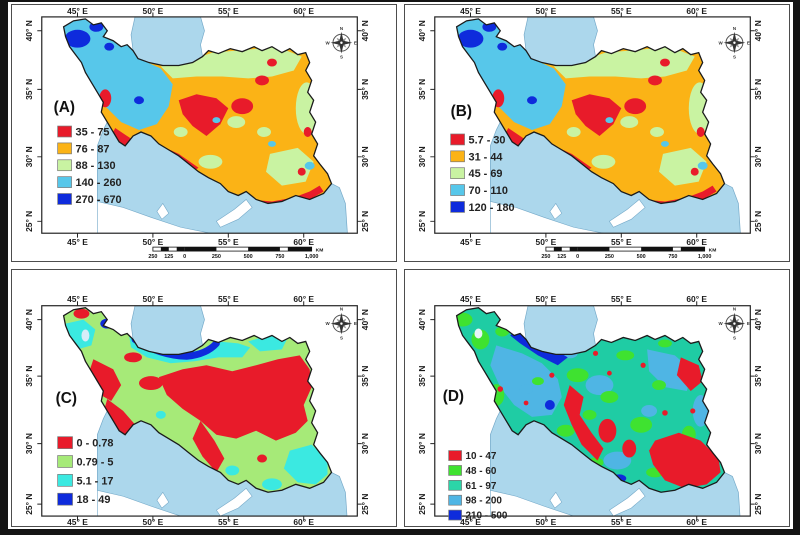 The width and height of the screenshot is (800, 535). I want to click on panel-label: (B), so click(461, 111).